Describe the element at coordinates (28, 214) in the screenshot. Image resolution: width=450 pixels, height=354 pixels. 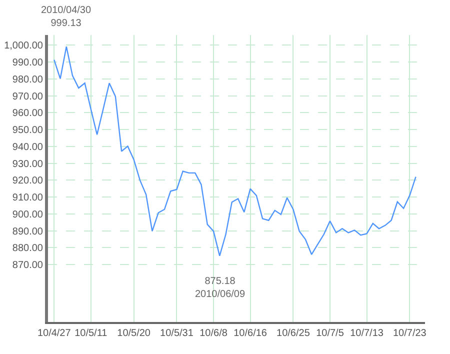
I see `y-tick-label: 900.00` at that location.